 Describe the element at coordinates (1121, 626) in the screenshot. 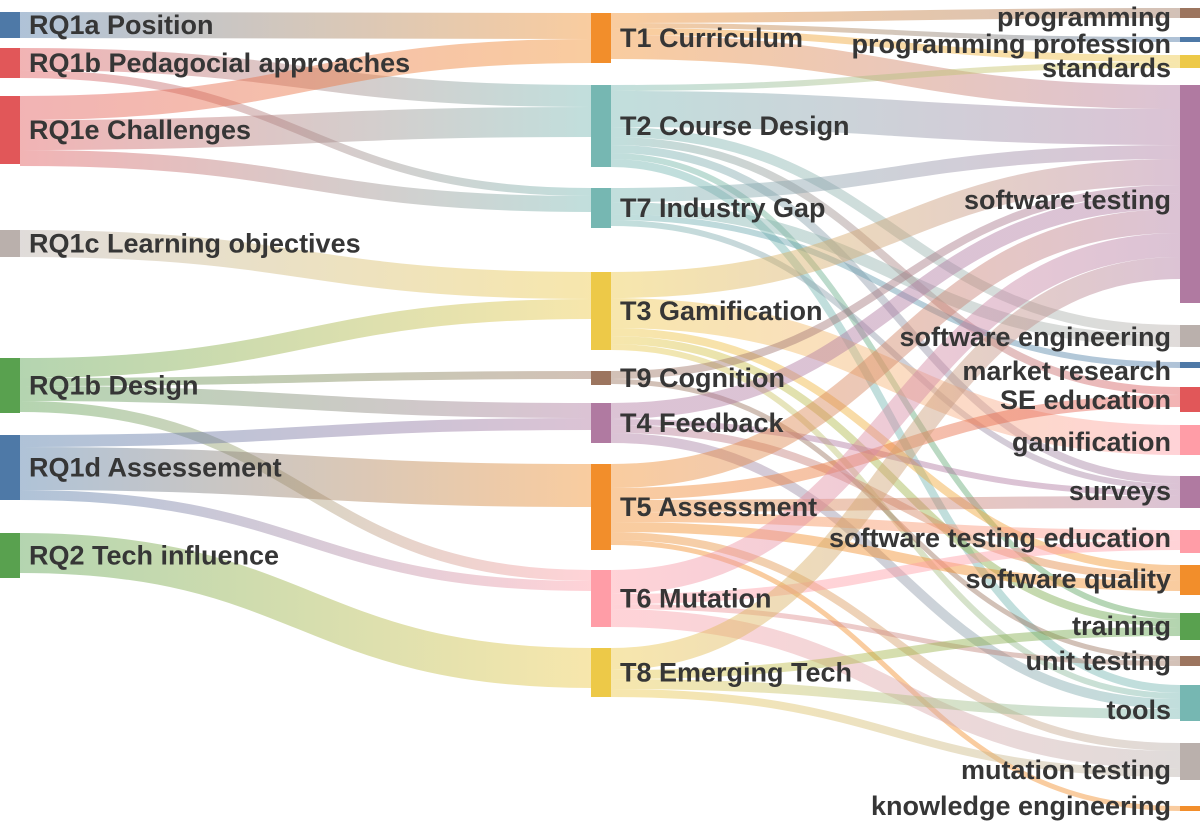

I see `node-label-training: training` at that location.